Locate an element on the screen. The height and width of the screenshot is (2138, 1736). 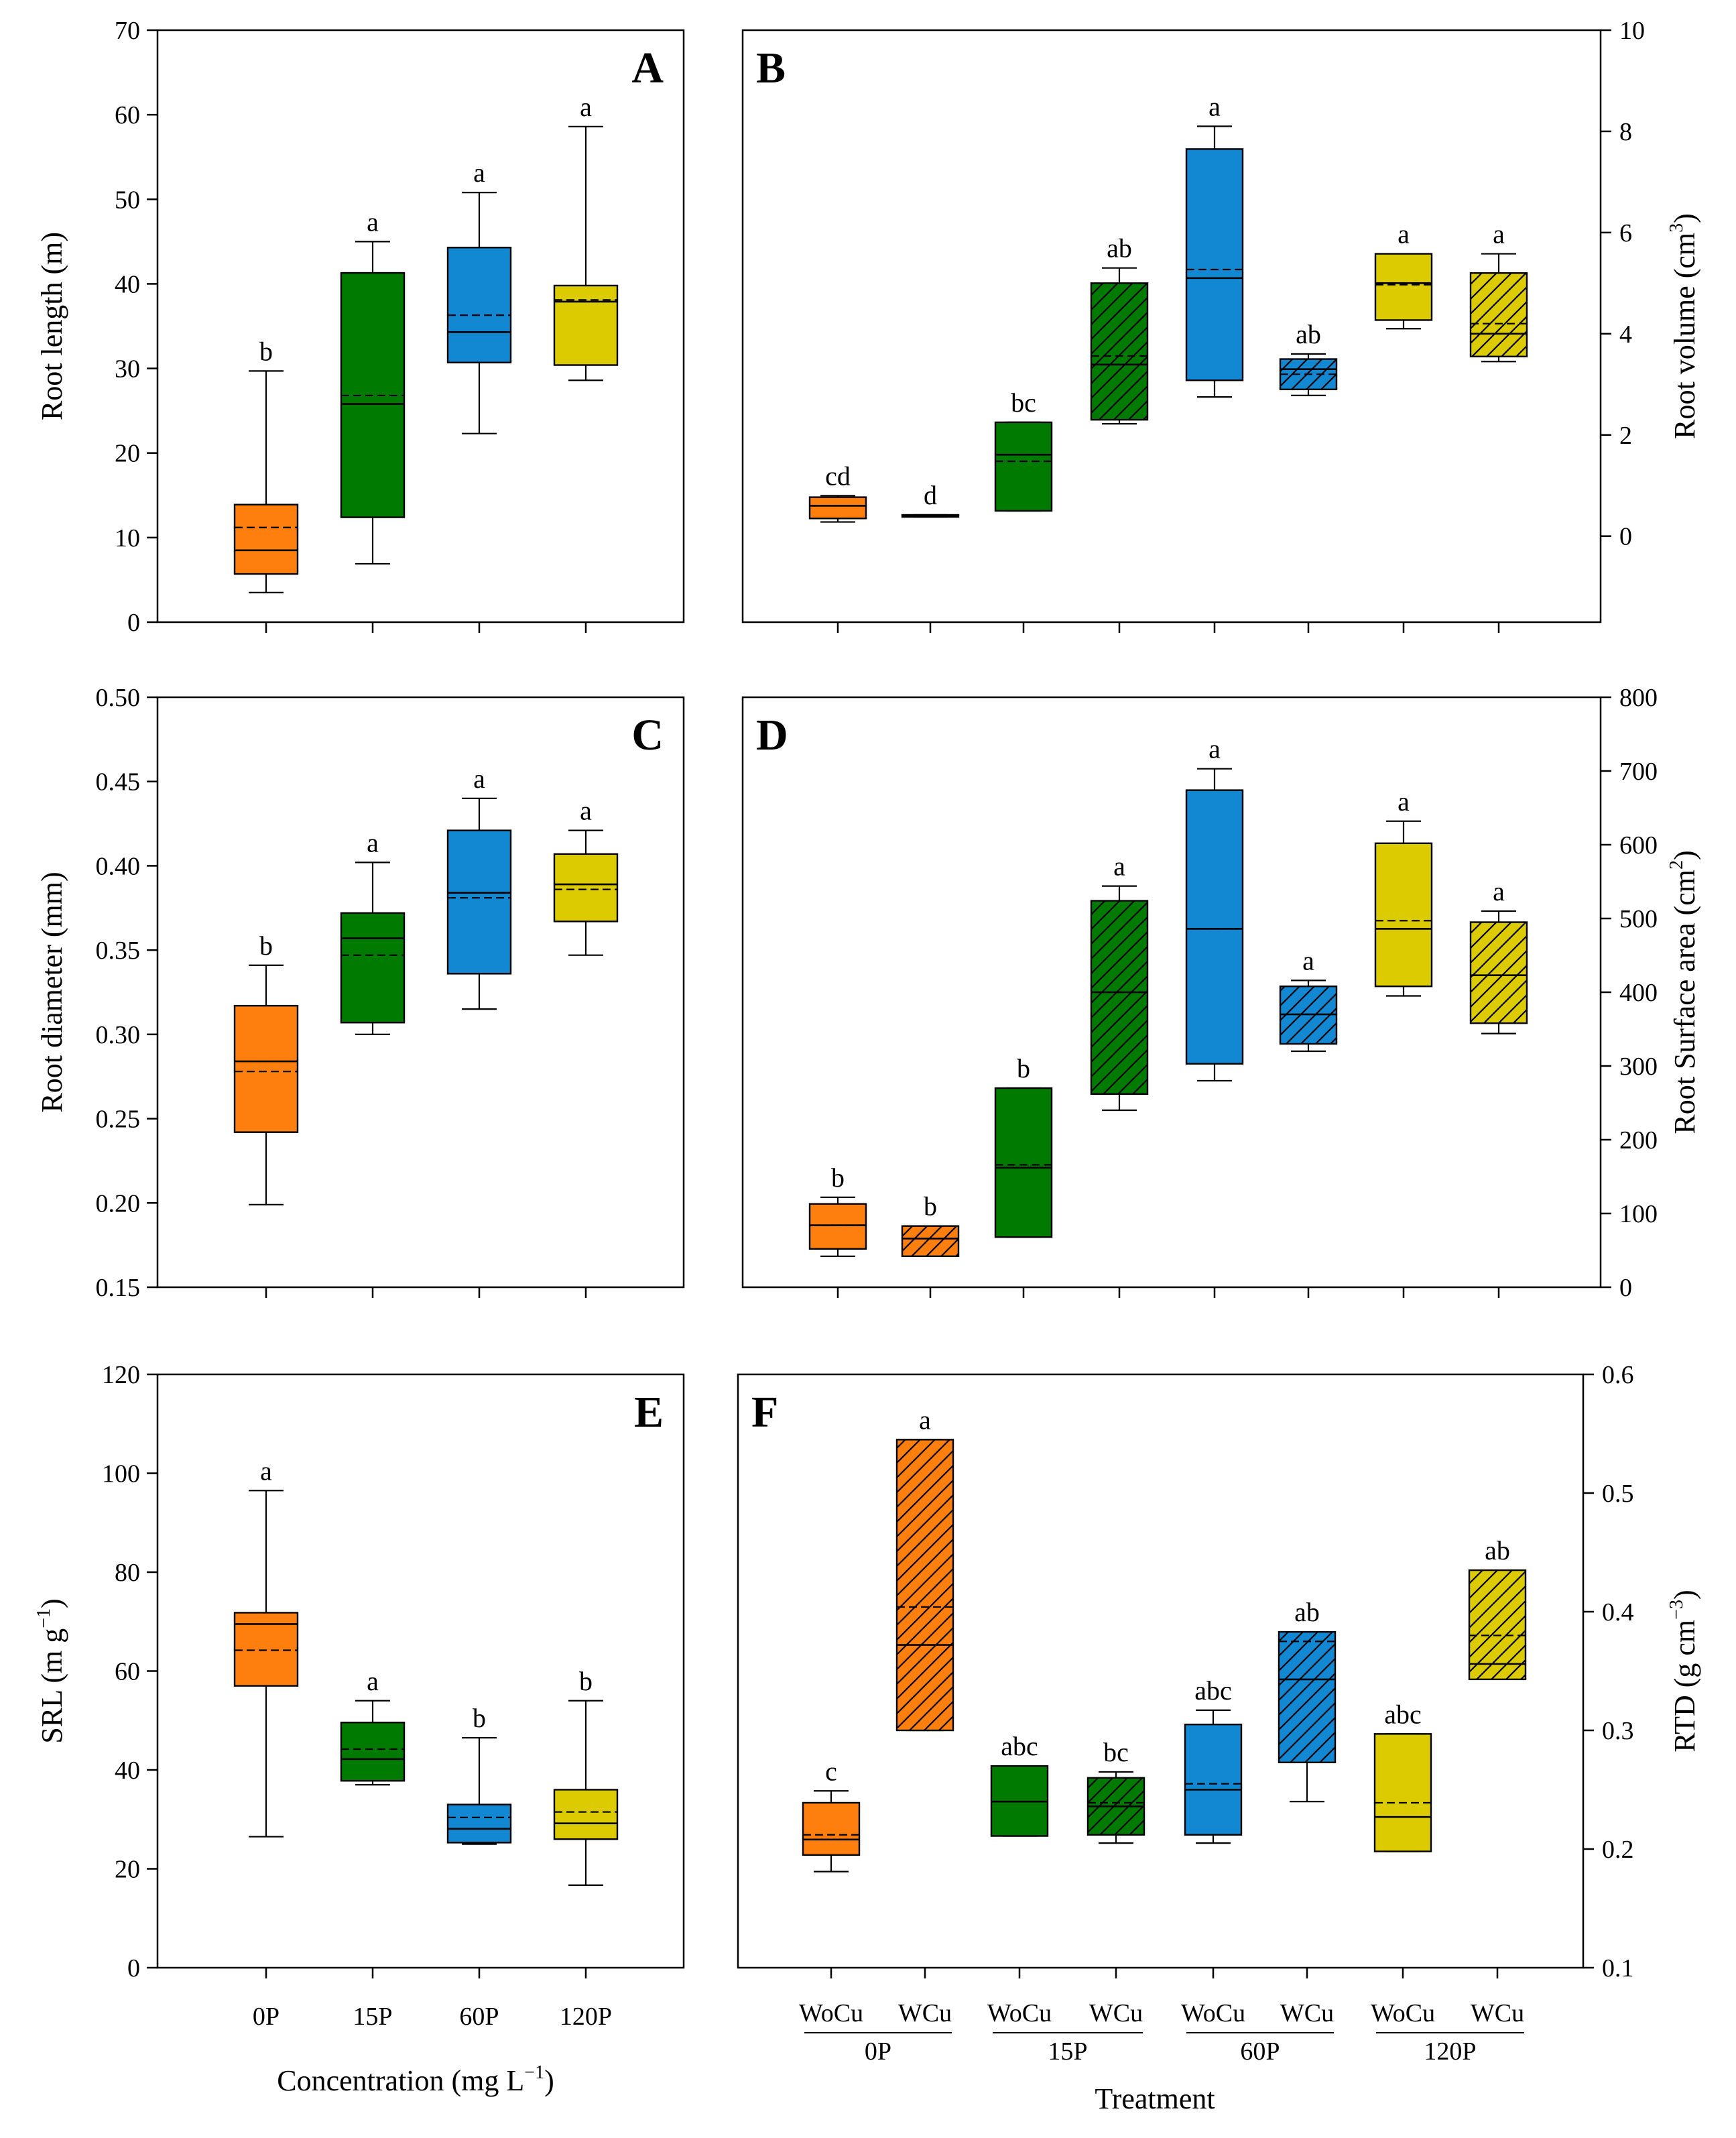
box-0P-WoCu: b is located at coordinates (838, 1210).